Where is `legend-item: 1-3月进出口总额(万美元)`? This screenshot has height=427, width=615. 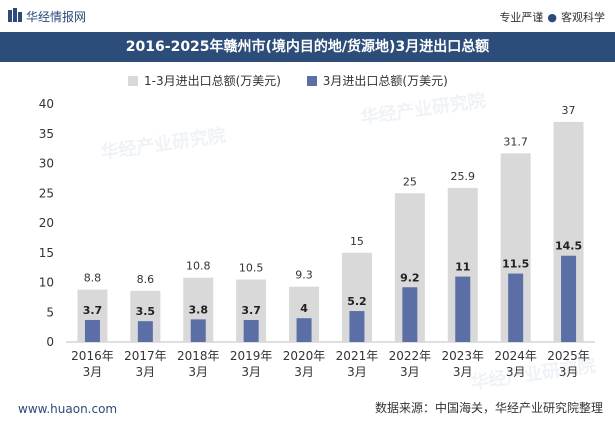 legend-item: 1-3月进出口总额(万美元) is located at coordinates (204, 80).